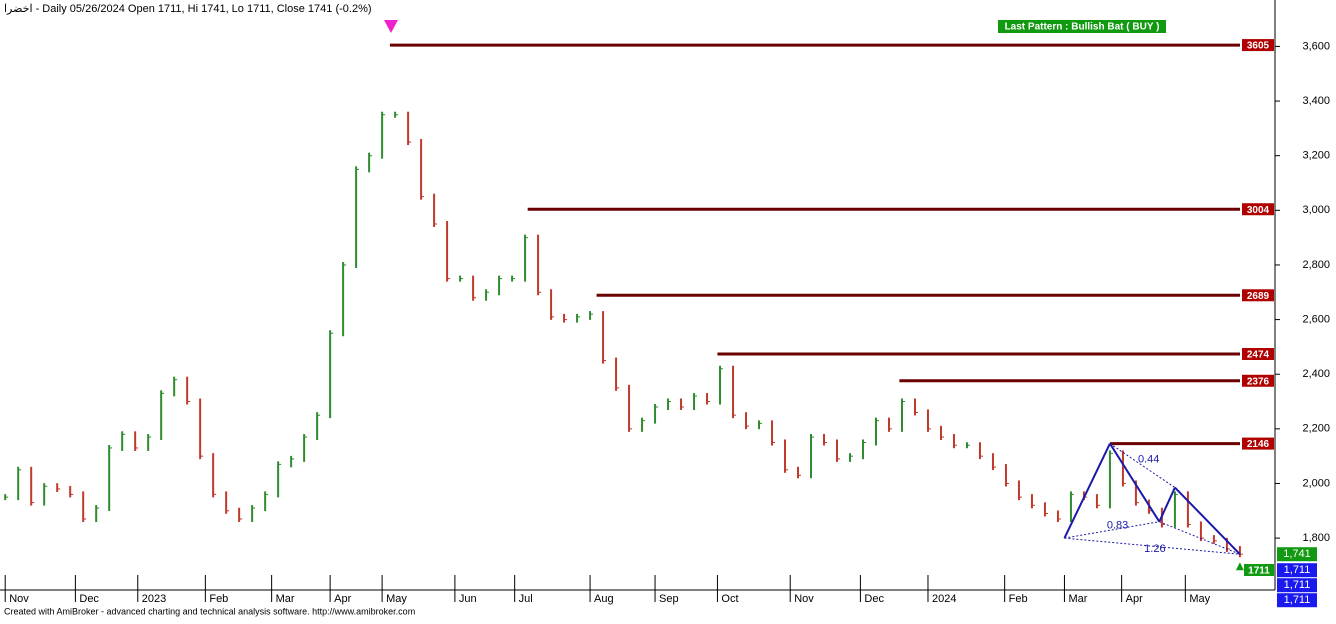 The width and height of the screenshot is (1336, 624). What do you see at coordinates (1316, 46) in the screenshot?
I see `y-tick-label: 3,600` at bounding box center [1316, 46].